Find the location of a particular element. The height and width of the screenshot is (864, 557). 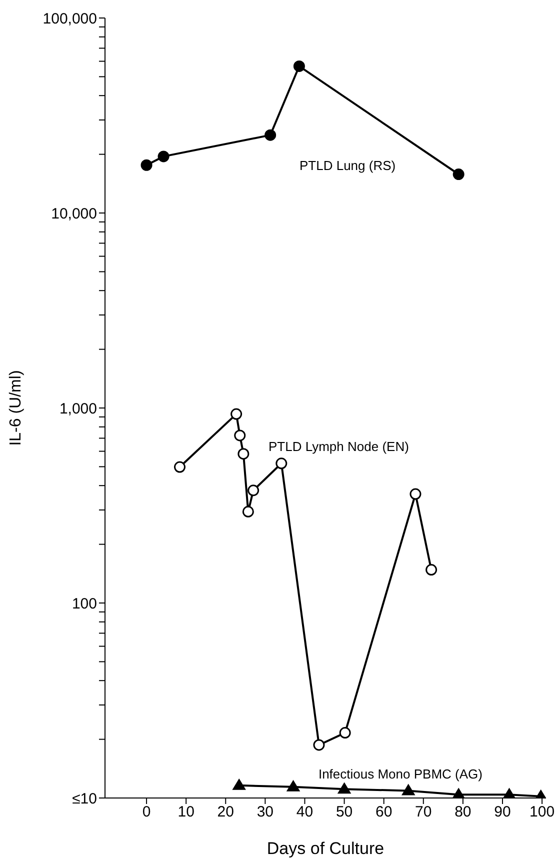

series-label: Infectious Mono PBMC (AG) is located at coordinates (400, 774).